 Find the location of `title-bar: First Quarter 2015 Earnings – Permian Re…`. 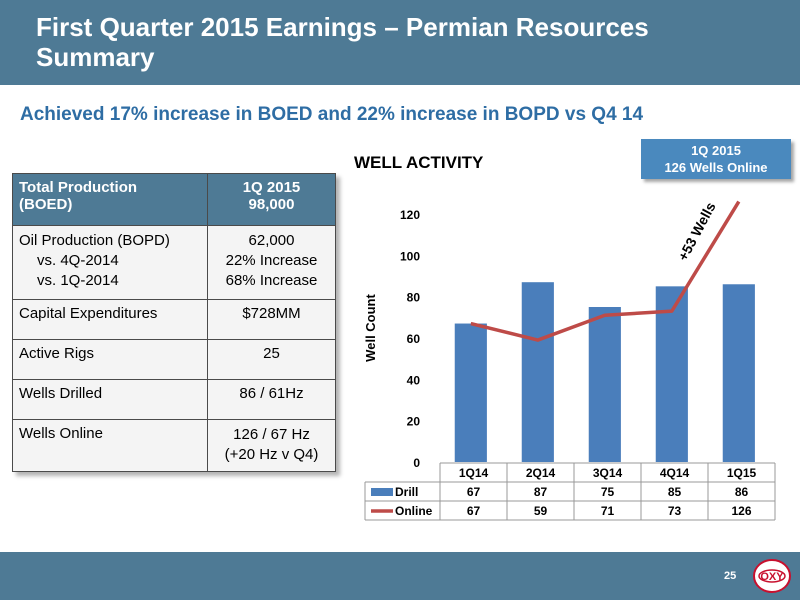

title-bar: First Quarter 2015 Earnings – Permian Re… is located at coordinates (400, 42).